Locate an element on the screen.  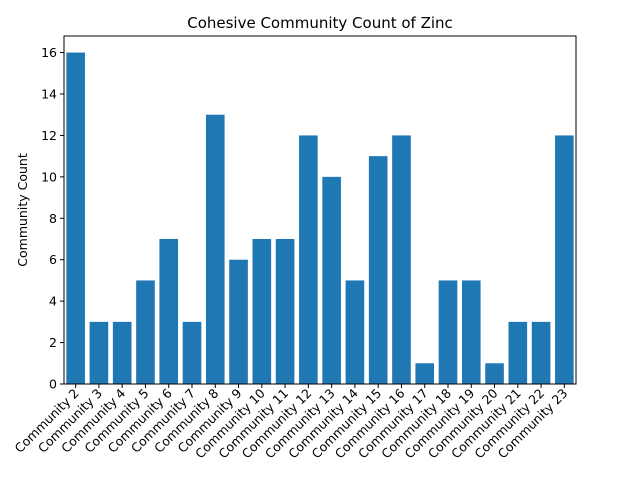
y-tick-label: 8 is located at coordinates (53, 218).